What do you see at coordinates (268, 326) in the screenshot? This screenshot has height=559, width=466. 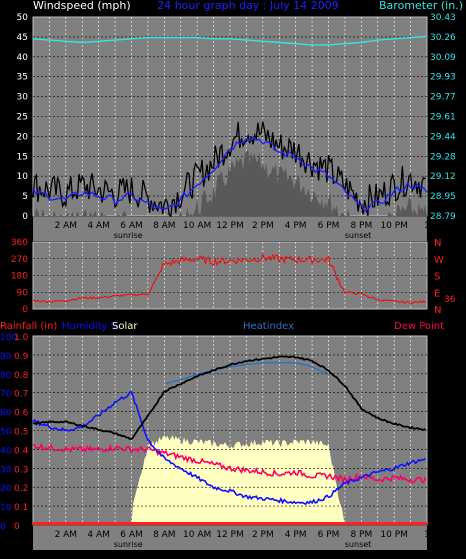 I see `legend-label: Heatindex` at bounding box center [268, 326].